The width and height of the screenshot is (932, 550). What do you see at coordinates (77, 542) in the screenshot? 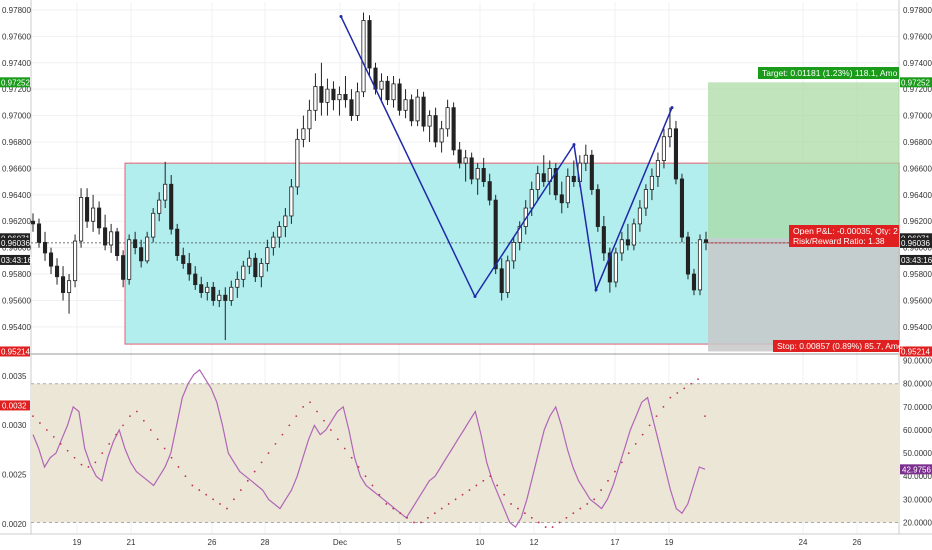
I see `time-tick-label: 19` at bounding box center [77, 542].